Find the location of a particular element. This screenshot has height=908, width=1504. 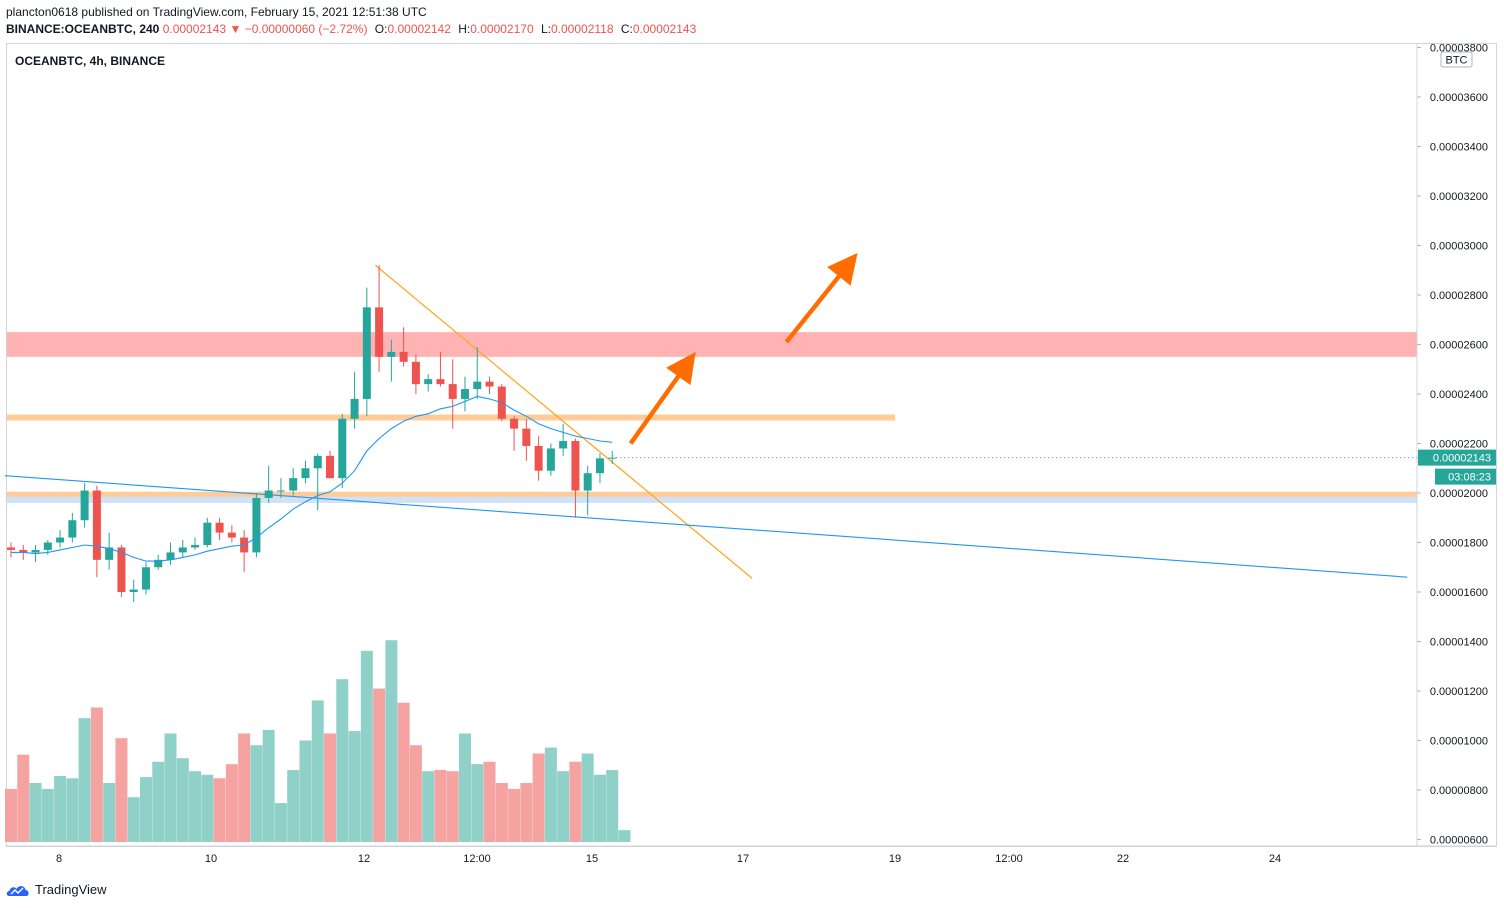

symbol-title: BINANCE:OCEANBTC, 240 is located at coordinates (83, 29).